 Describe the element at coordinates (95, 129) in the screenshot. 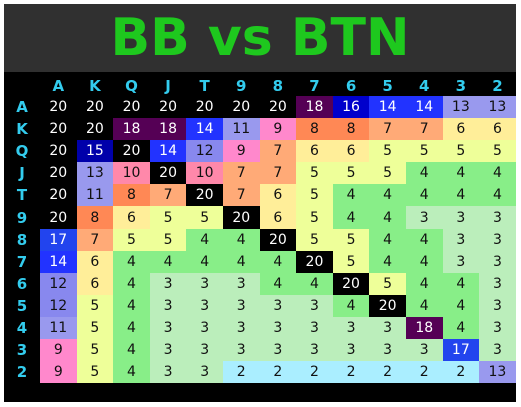

I see `hand-cell-kk: 20` at that location.